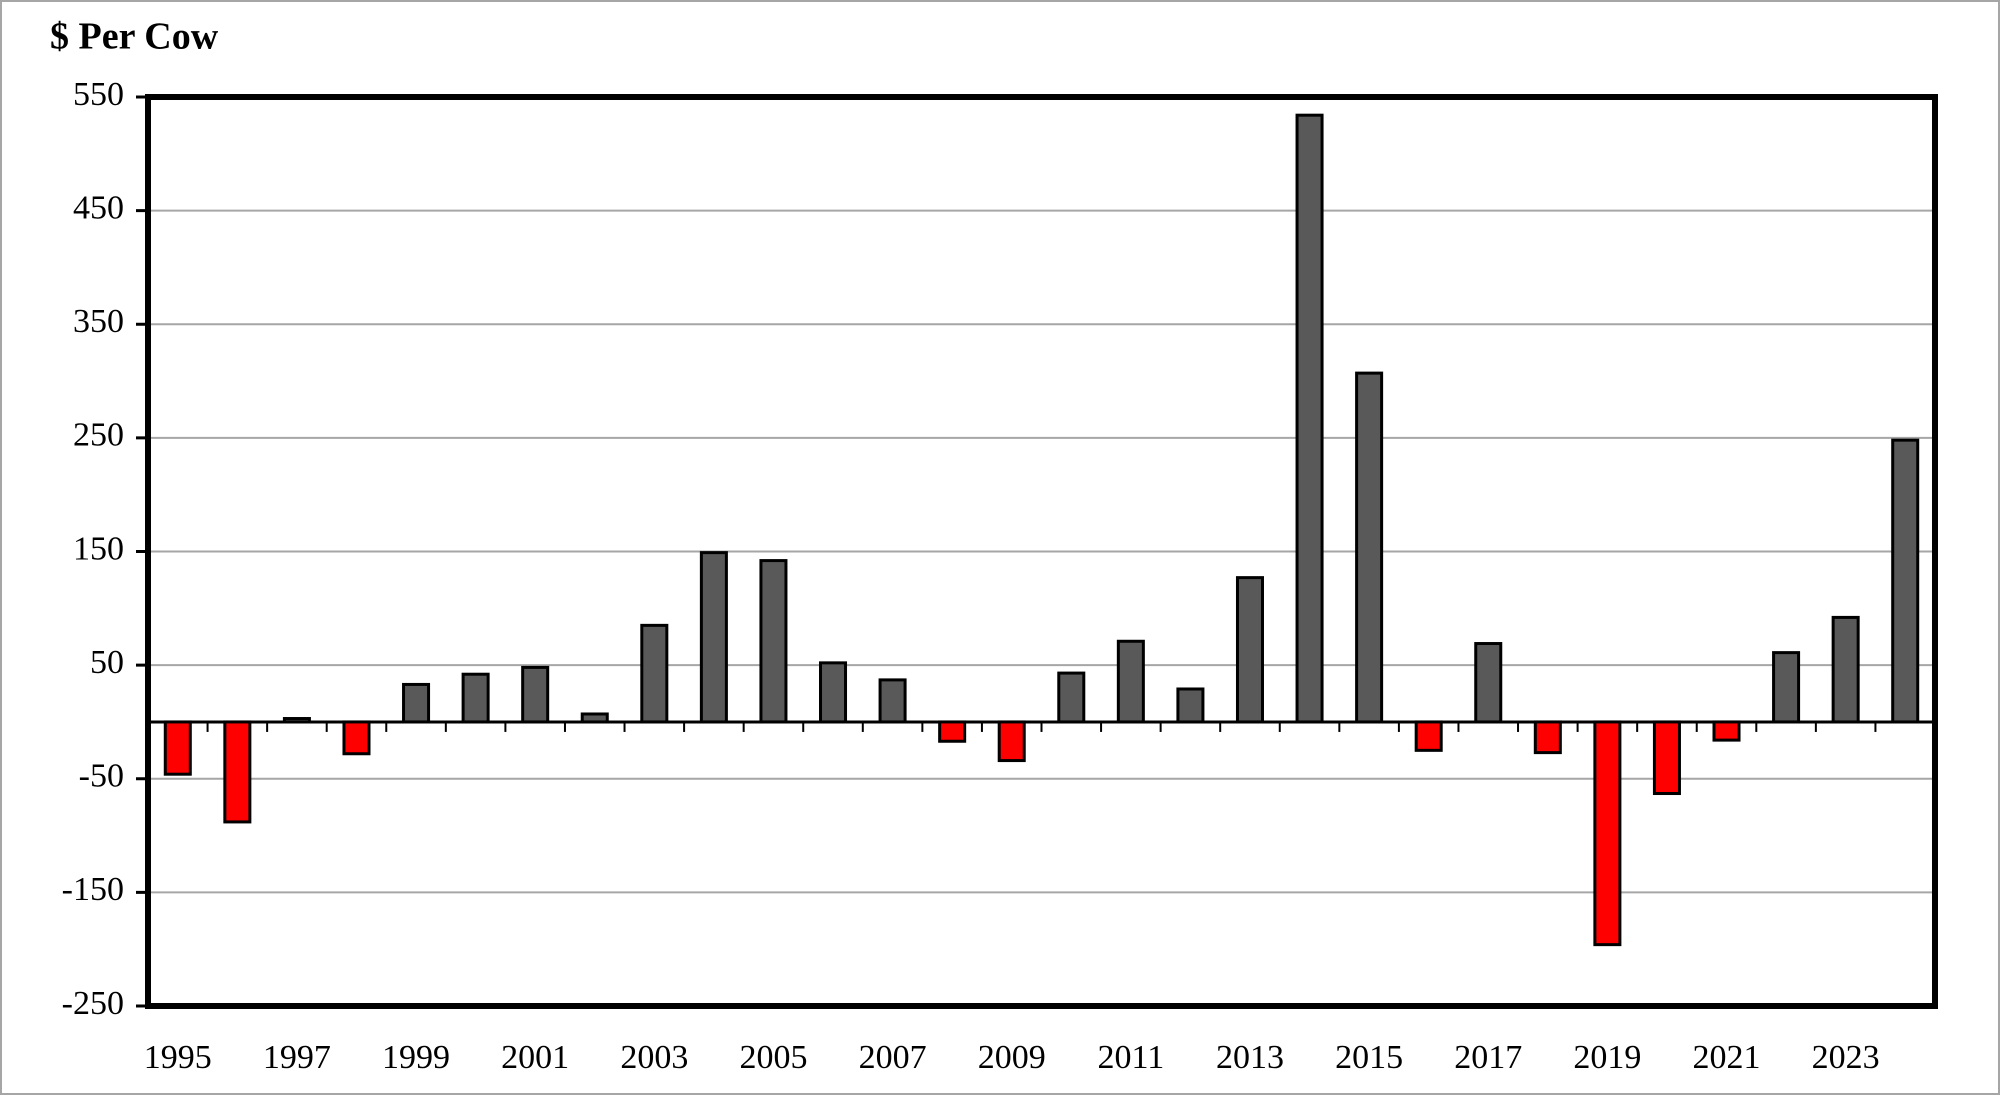 This screenshot has height=1095, width=2000. Describe the element at coordinates (1130, 1057) in the screenshot. I see `x-tick-label: 2011` at that location.